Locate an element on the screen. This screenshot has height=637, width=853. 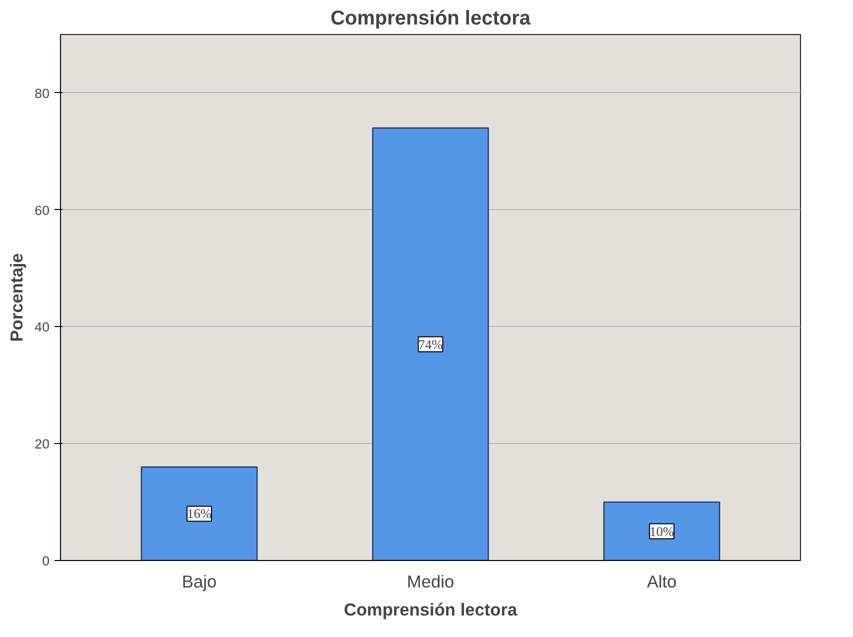
x-tick-label: Bajo is located at coordinates (199, 582).